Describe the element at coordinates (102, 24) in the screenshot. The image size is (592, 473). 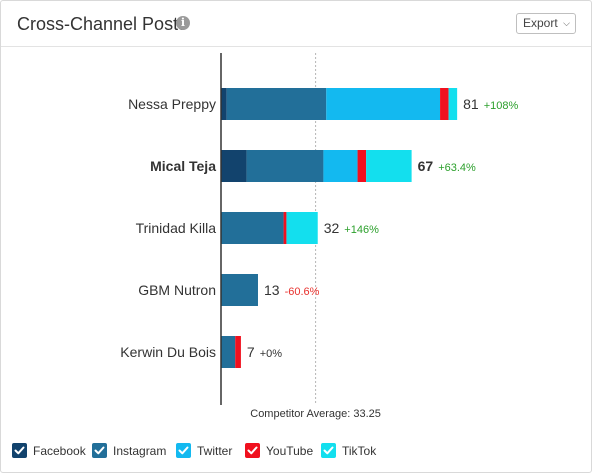
I see `panel-title: Cross-Channel Posts` at that location.